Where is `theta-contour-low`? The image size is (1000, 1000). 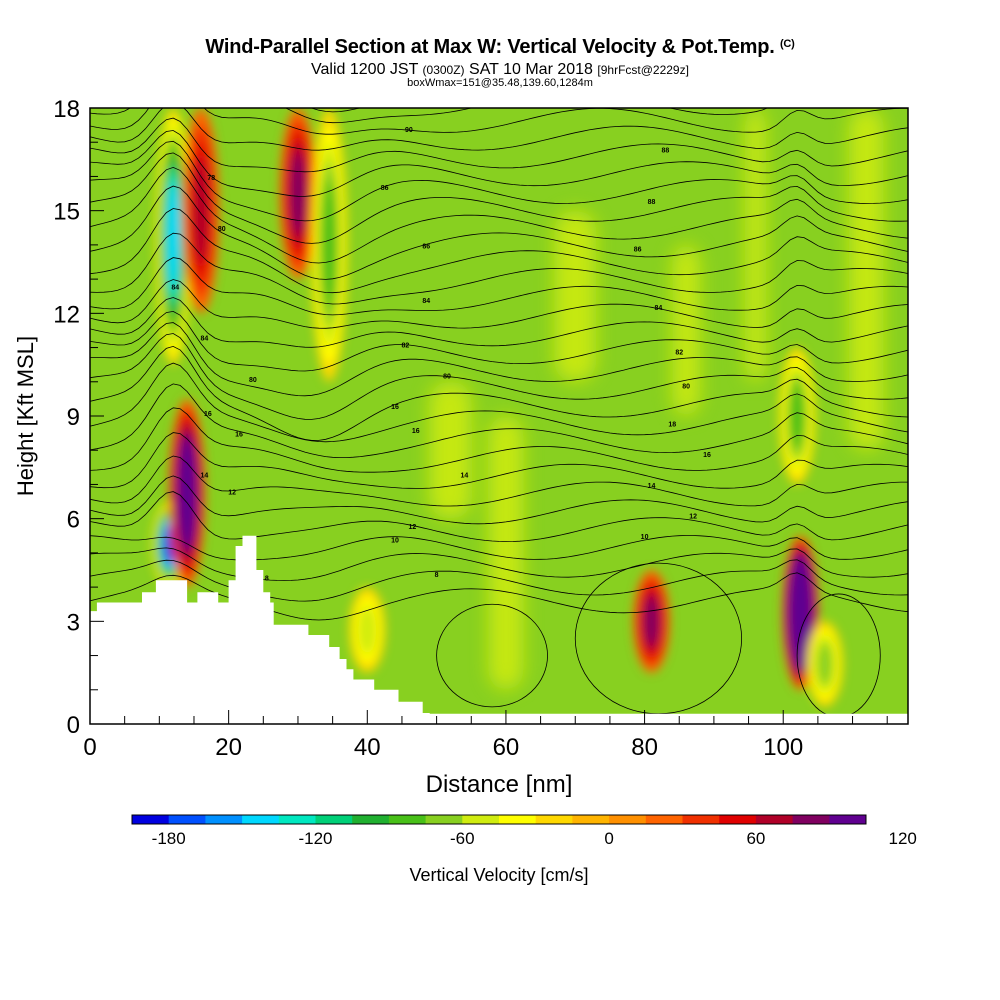
theta-contour-low is located at coordinates (492, 655).